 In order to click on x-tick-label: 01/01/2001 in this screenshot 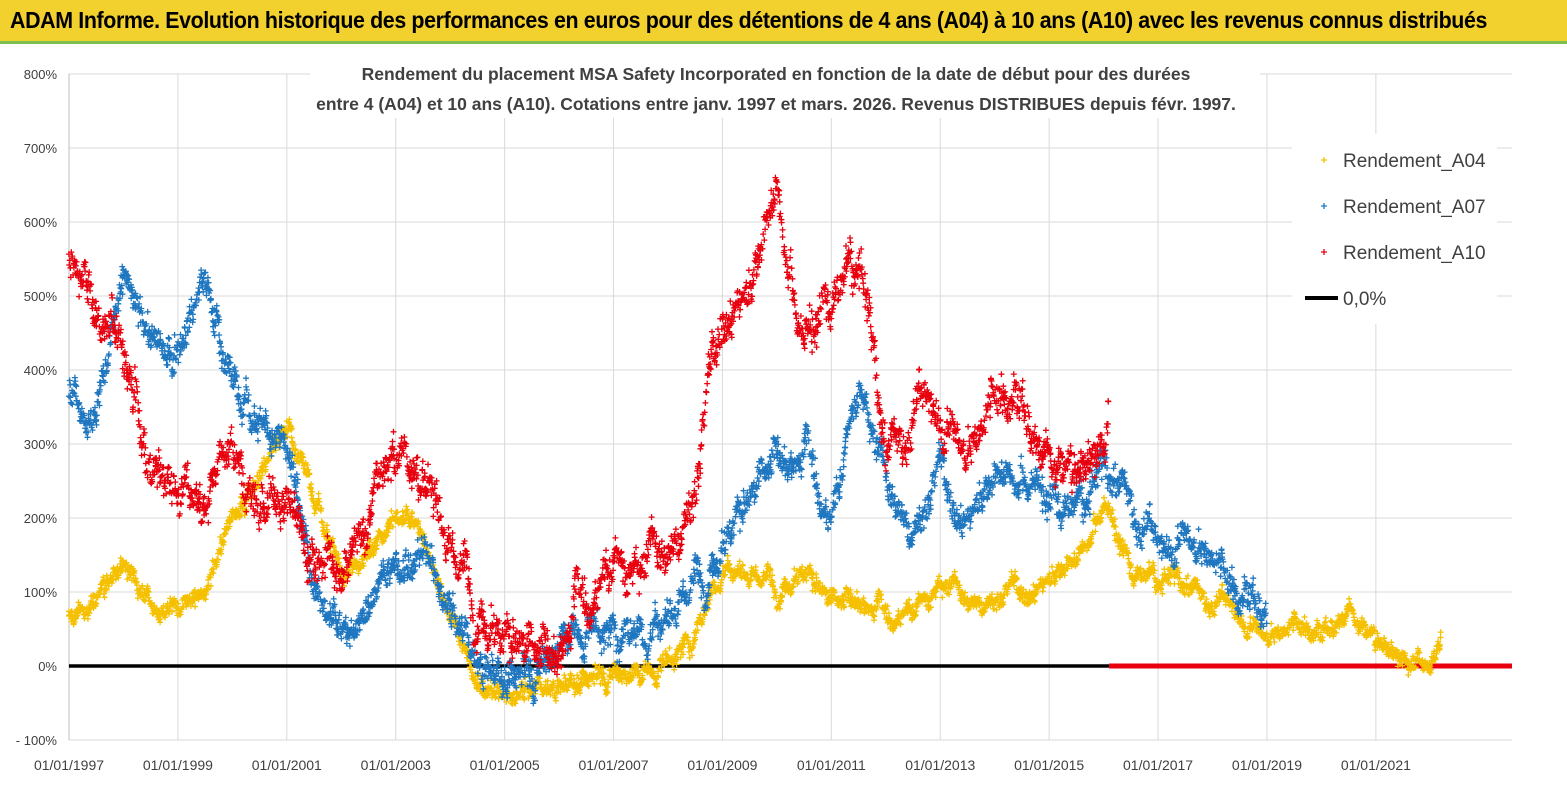, I will do `click(287, 765)`.